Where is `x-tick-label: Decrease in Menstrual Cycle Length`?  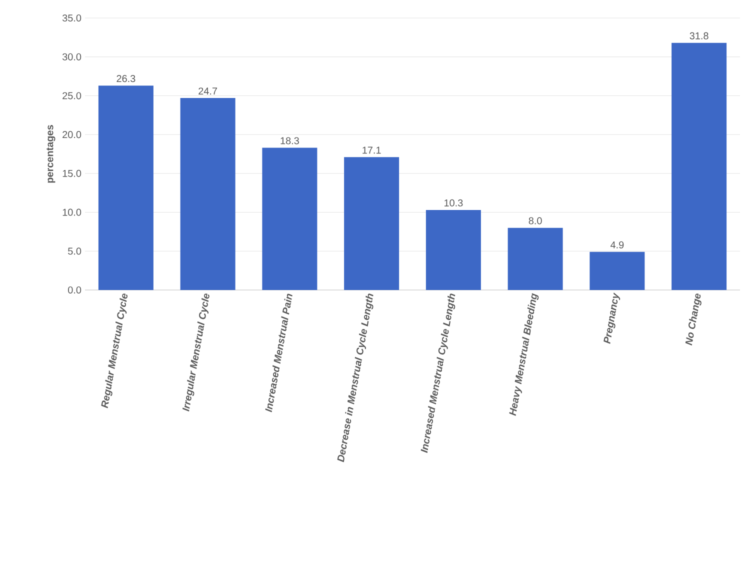
x-tick-label: Decrease in Menstrual Cycle Length is located at coordinates (355, 378).